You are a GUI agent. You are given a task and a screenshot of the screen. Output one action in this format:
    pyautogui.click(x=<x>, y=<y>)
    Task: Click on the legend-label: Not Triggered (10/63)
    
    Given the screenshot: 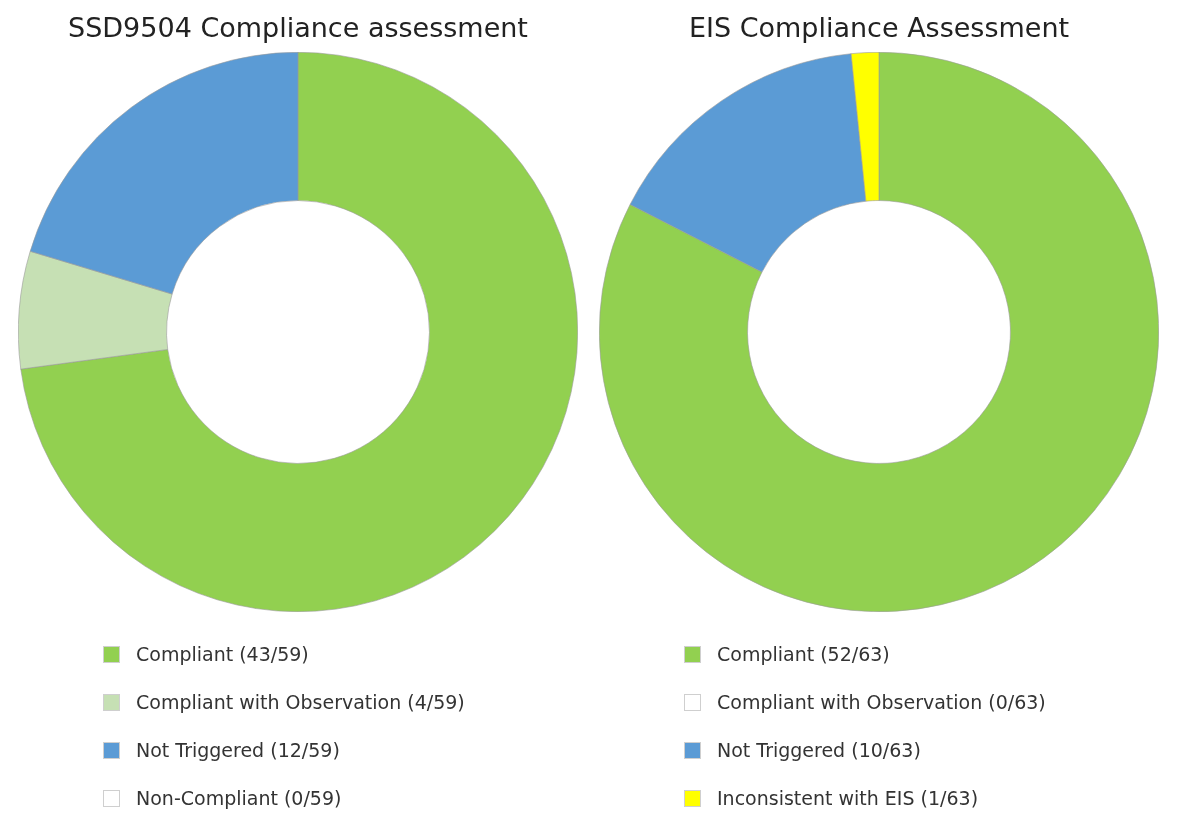 What is the action you would take?
    pyautogui.click(x=819, y=750)
    